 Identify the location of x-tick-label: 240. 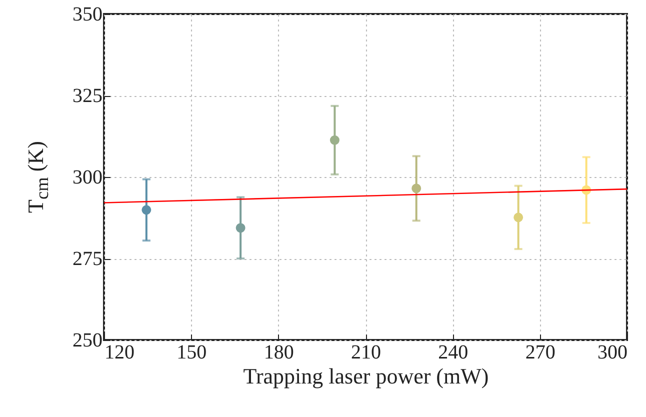
(453, 353).